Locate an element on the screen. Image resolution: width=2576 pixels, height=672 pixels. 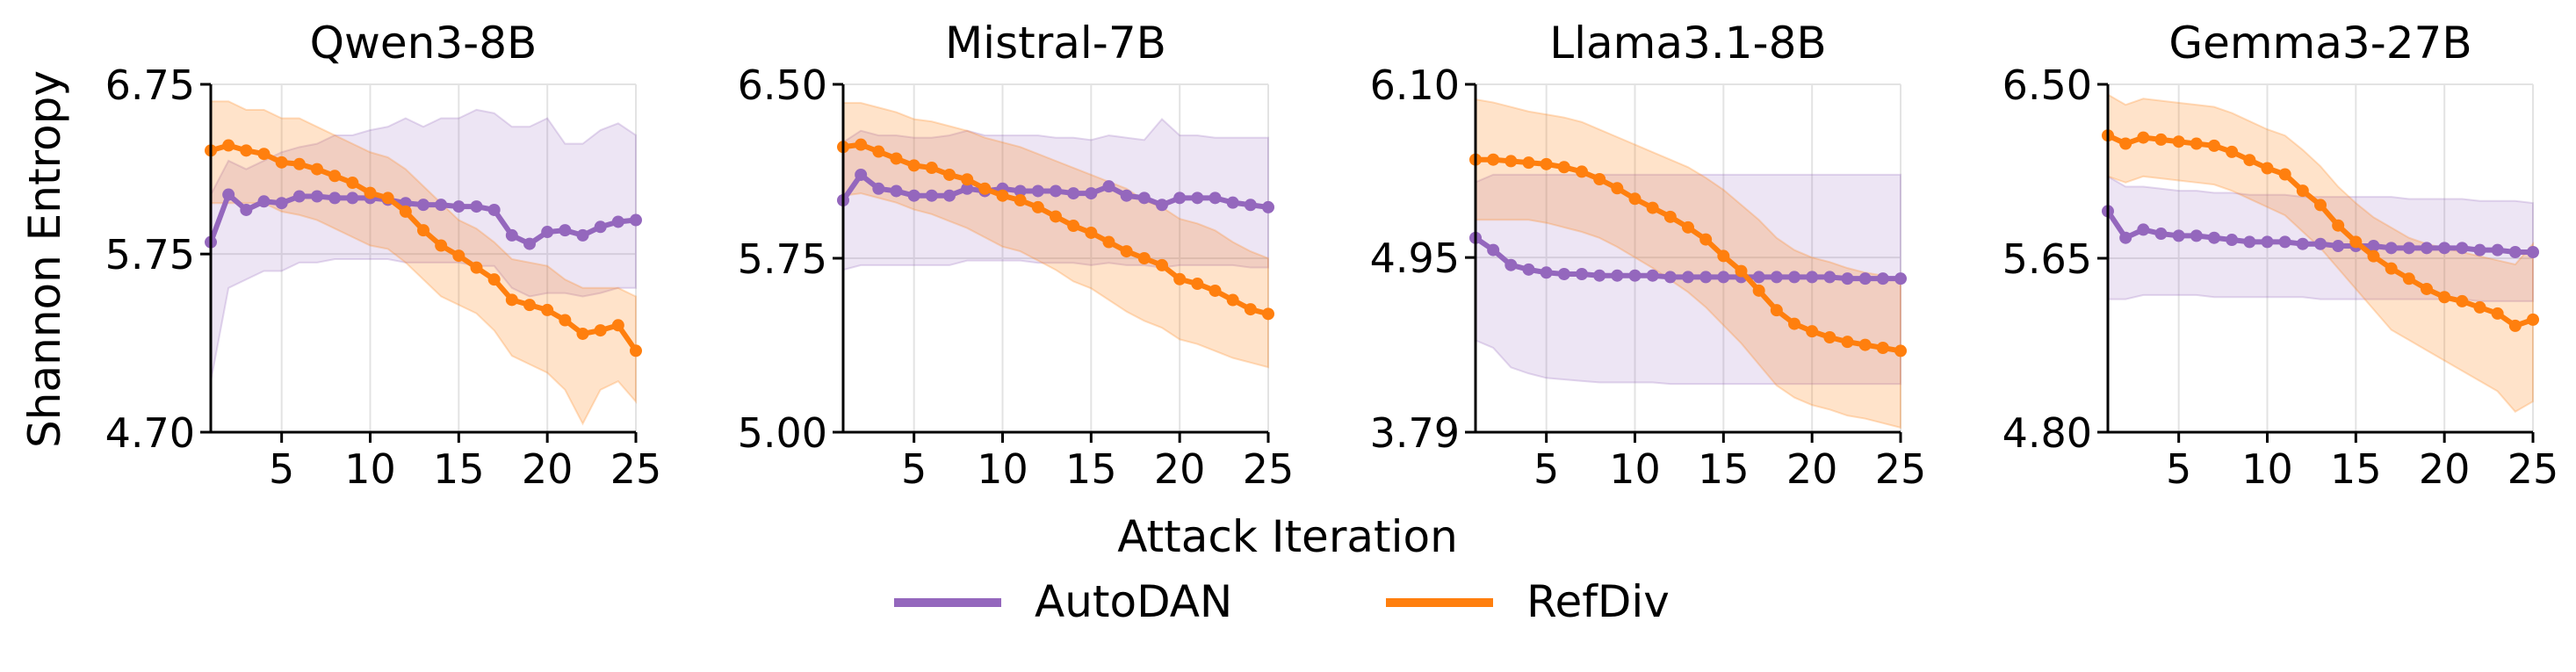
y-tick-label: 4.70 is located at coordinates (150, 433).